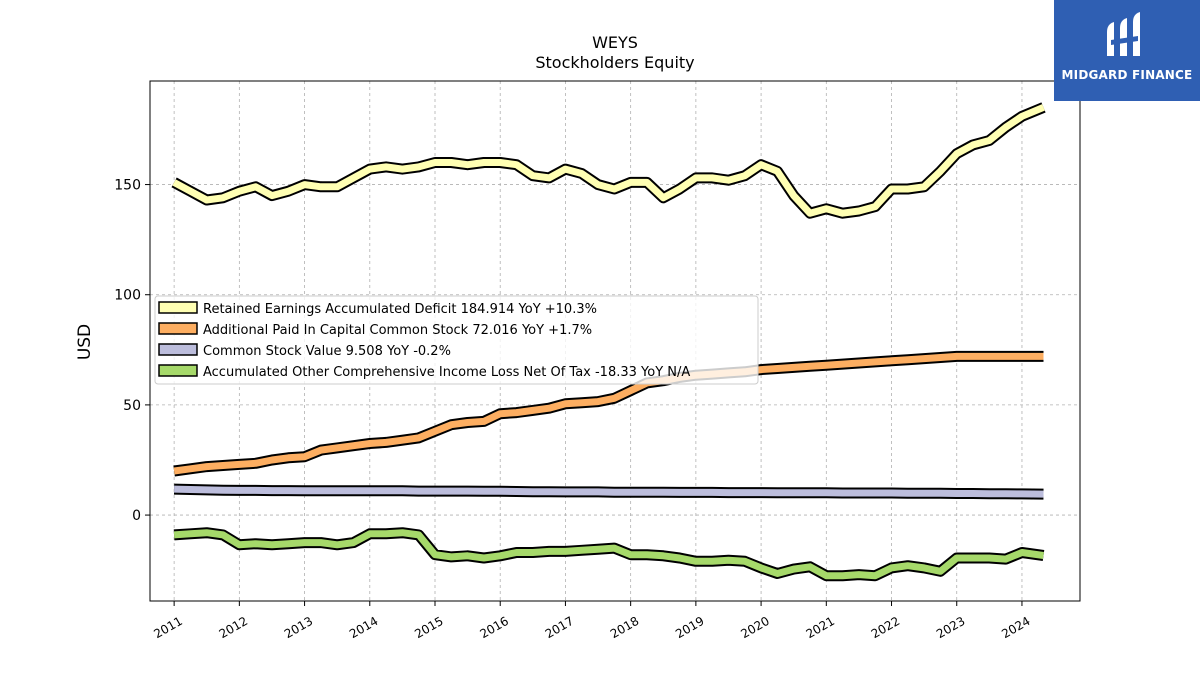 This screenshot has width=1200, height=675. I want to click on x-tick-label: 2018, so click(624, 627).